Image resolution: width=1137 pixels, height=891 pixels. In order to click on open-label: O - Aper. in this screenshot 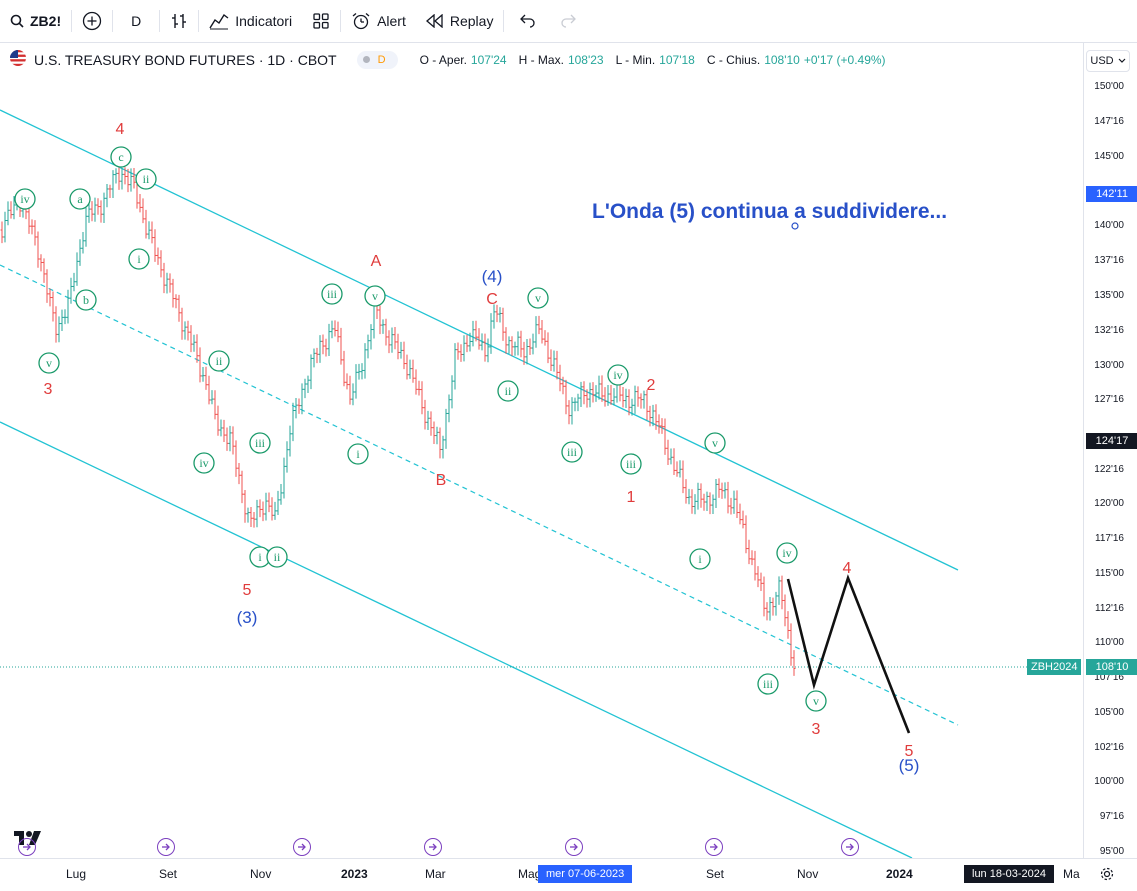, I will do `click(443, 59)`.